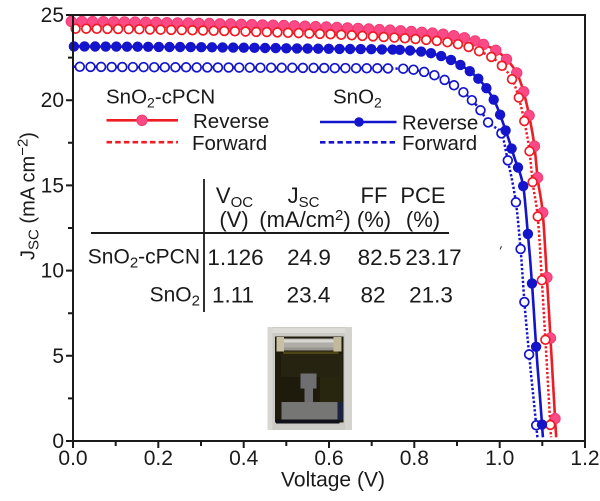 This screenshot has width=600, height=501. I want to click on svg-text: 1.0, so click(499, 458).